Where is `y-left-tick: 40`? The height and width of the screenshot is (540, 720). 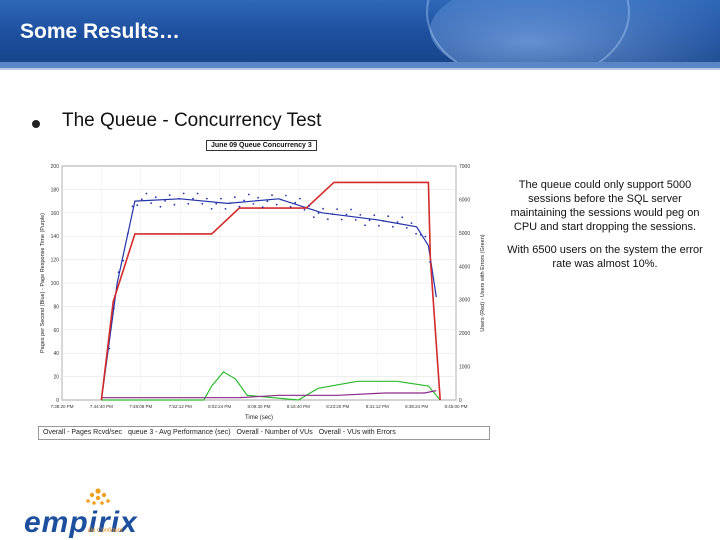
y-left-tick: 40 is located at coordinates (56, 354).